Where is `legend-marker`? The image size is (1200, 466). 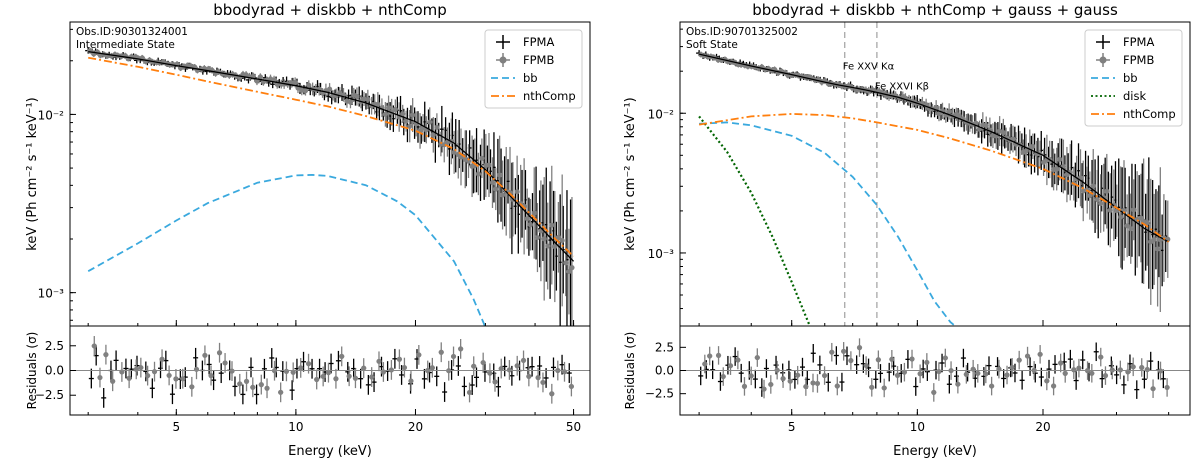
legend-marker is located at coordinates (1103, 60).